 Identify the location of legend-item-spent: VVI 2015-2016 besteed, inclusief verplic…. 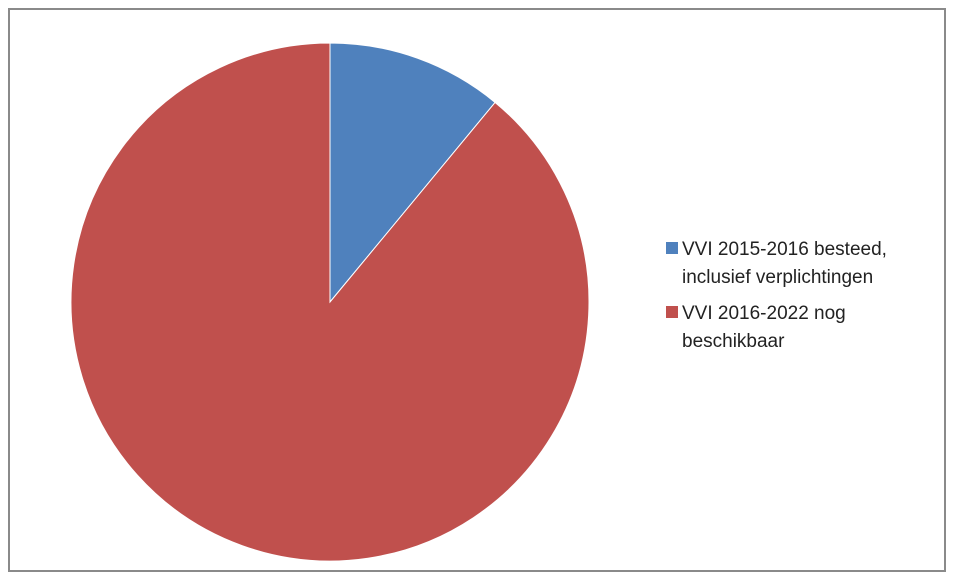
(806, 264).